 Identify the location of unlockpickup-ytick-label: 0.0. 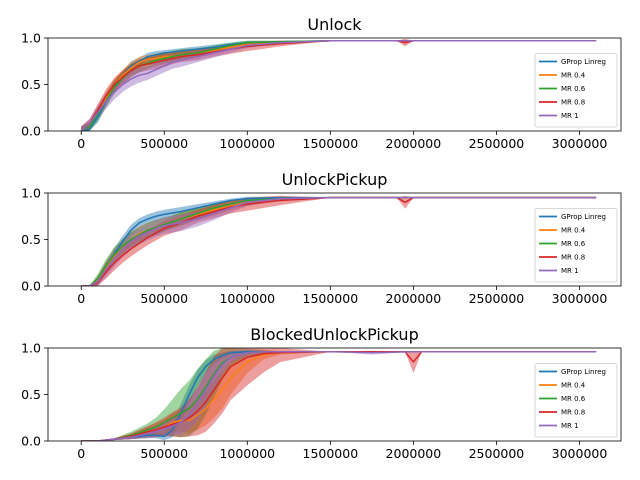
(31, 286).